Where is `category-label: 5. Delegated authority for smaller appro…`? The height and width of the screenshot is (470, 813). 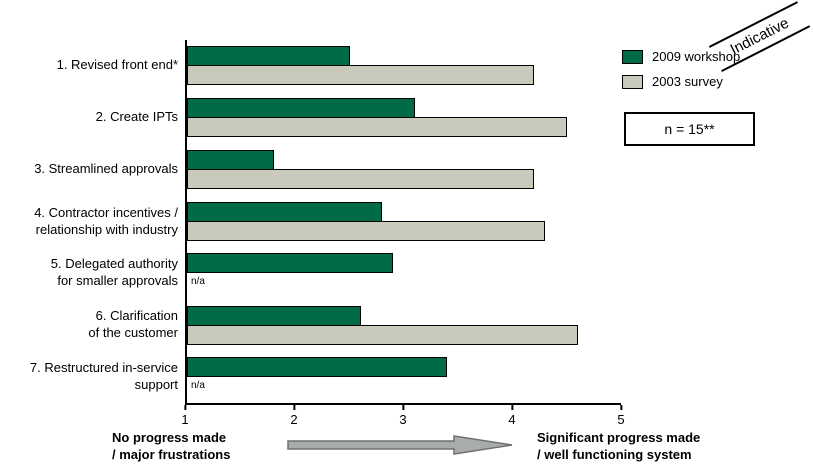 category-label: 5. Delegated authority for smaller appro… is located at coordinates (114, 272).